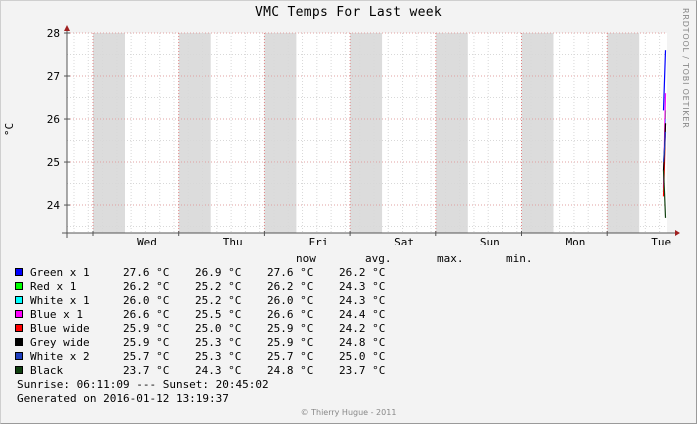 The width and height of the screenshot is (697, 424). I want to click on sunrise-sunset: Sunrise: 06:11:09 --- Sunset: 20:45:02, so click(143, 384).